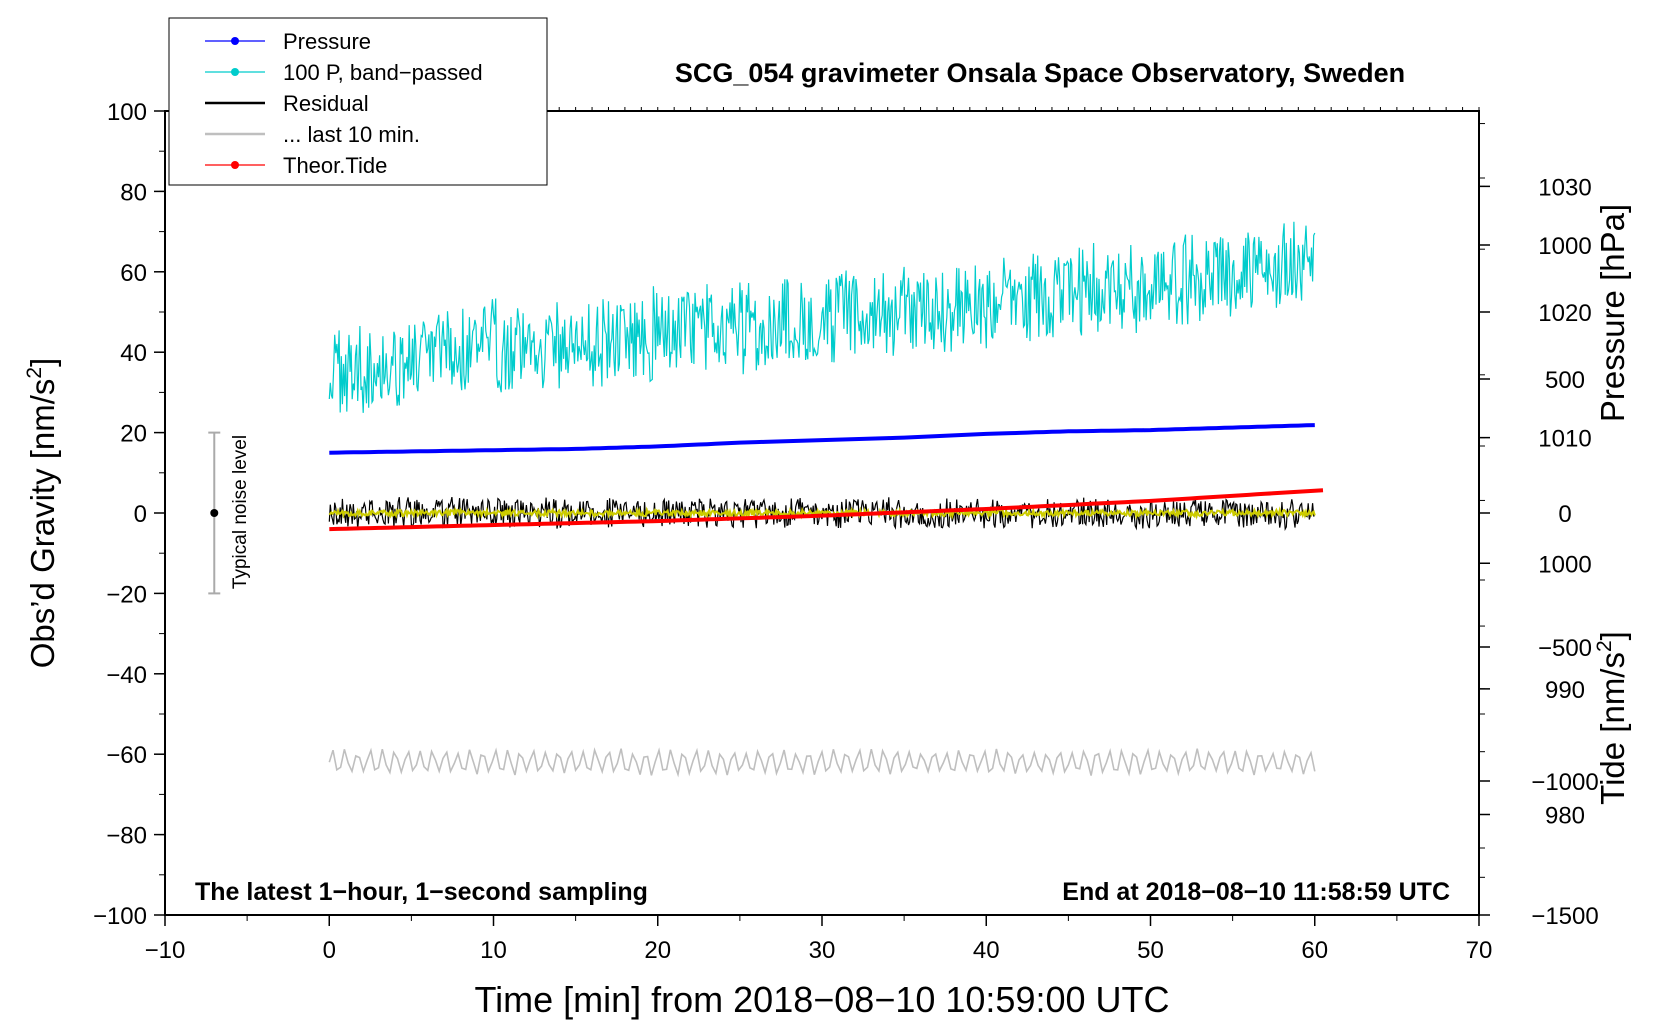 The image size is (1660, 1020). Describe the element at coordinates (126, 594) in the screenshot. I see `y-tick-label: −20` at that location.